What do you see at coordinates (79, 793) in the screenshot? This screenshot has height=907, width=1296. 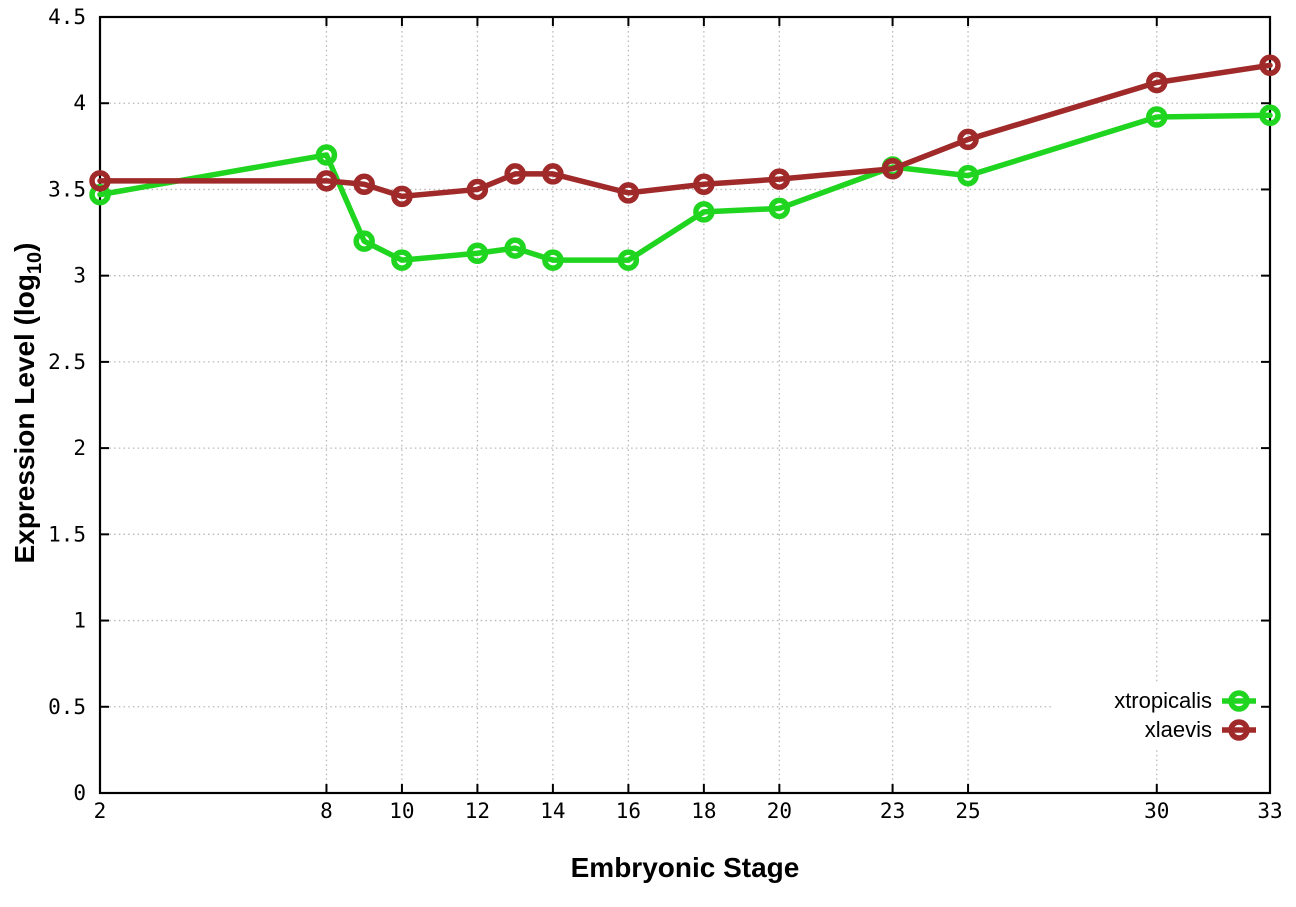 I see `y-tick-label-0: 0` at bounding box center [79, 793].